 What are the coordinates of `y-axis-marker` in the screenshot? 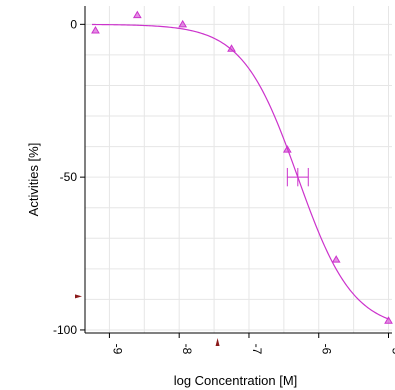 It's located at (78, 296).